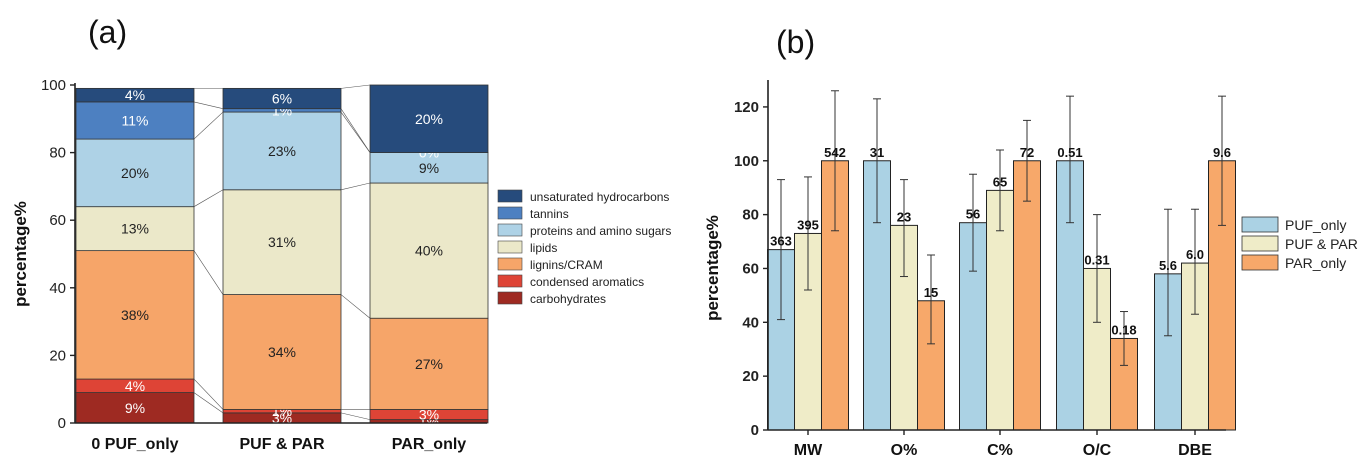 The height and width of the screenshot is (475, 1368). What do you see at coordinates (1195, 254) in the screenshot?
I see `value-label: 6.0` at bounding box center [1195, 254].